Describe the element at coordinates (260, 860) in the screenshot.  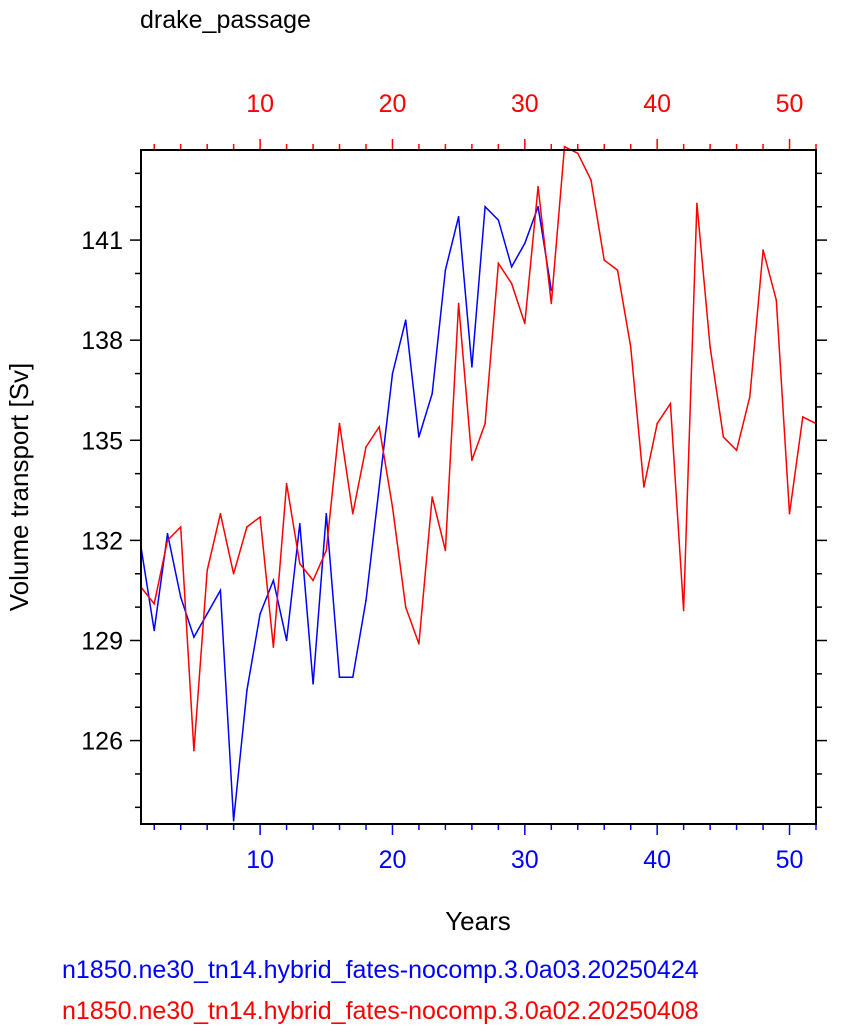
I see `bottom-tick-label: 10` at that location.